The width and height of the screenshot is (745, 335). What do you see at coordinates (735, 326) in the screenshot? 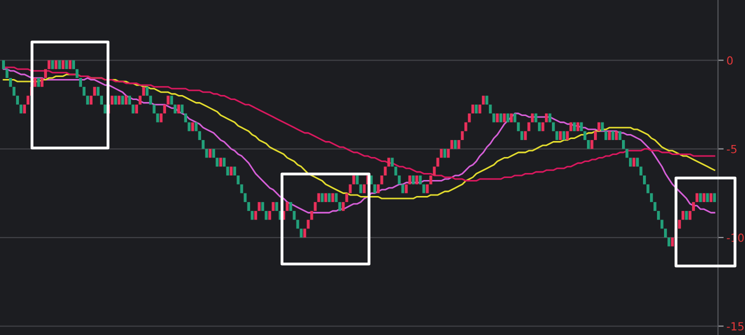
I see `y-tick-label: -15` at bounding box center [735, 326].